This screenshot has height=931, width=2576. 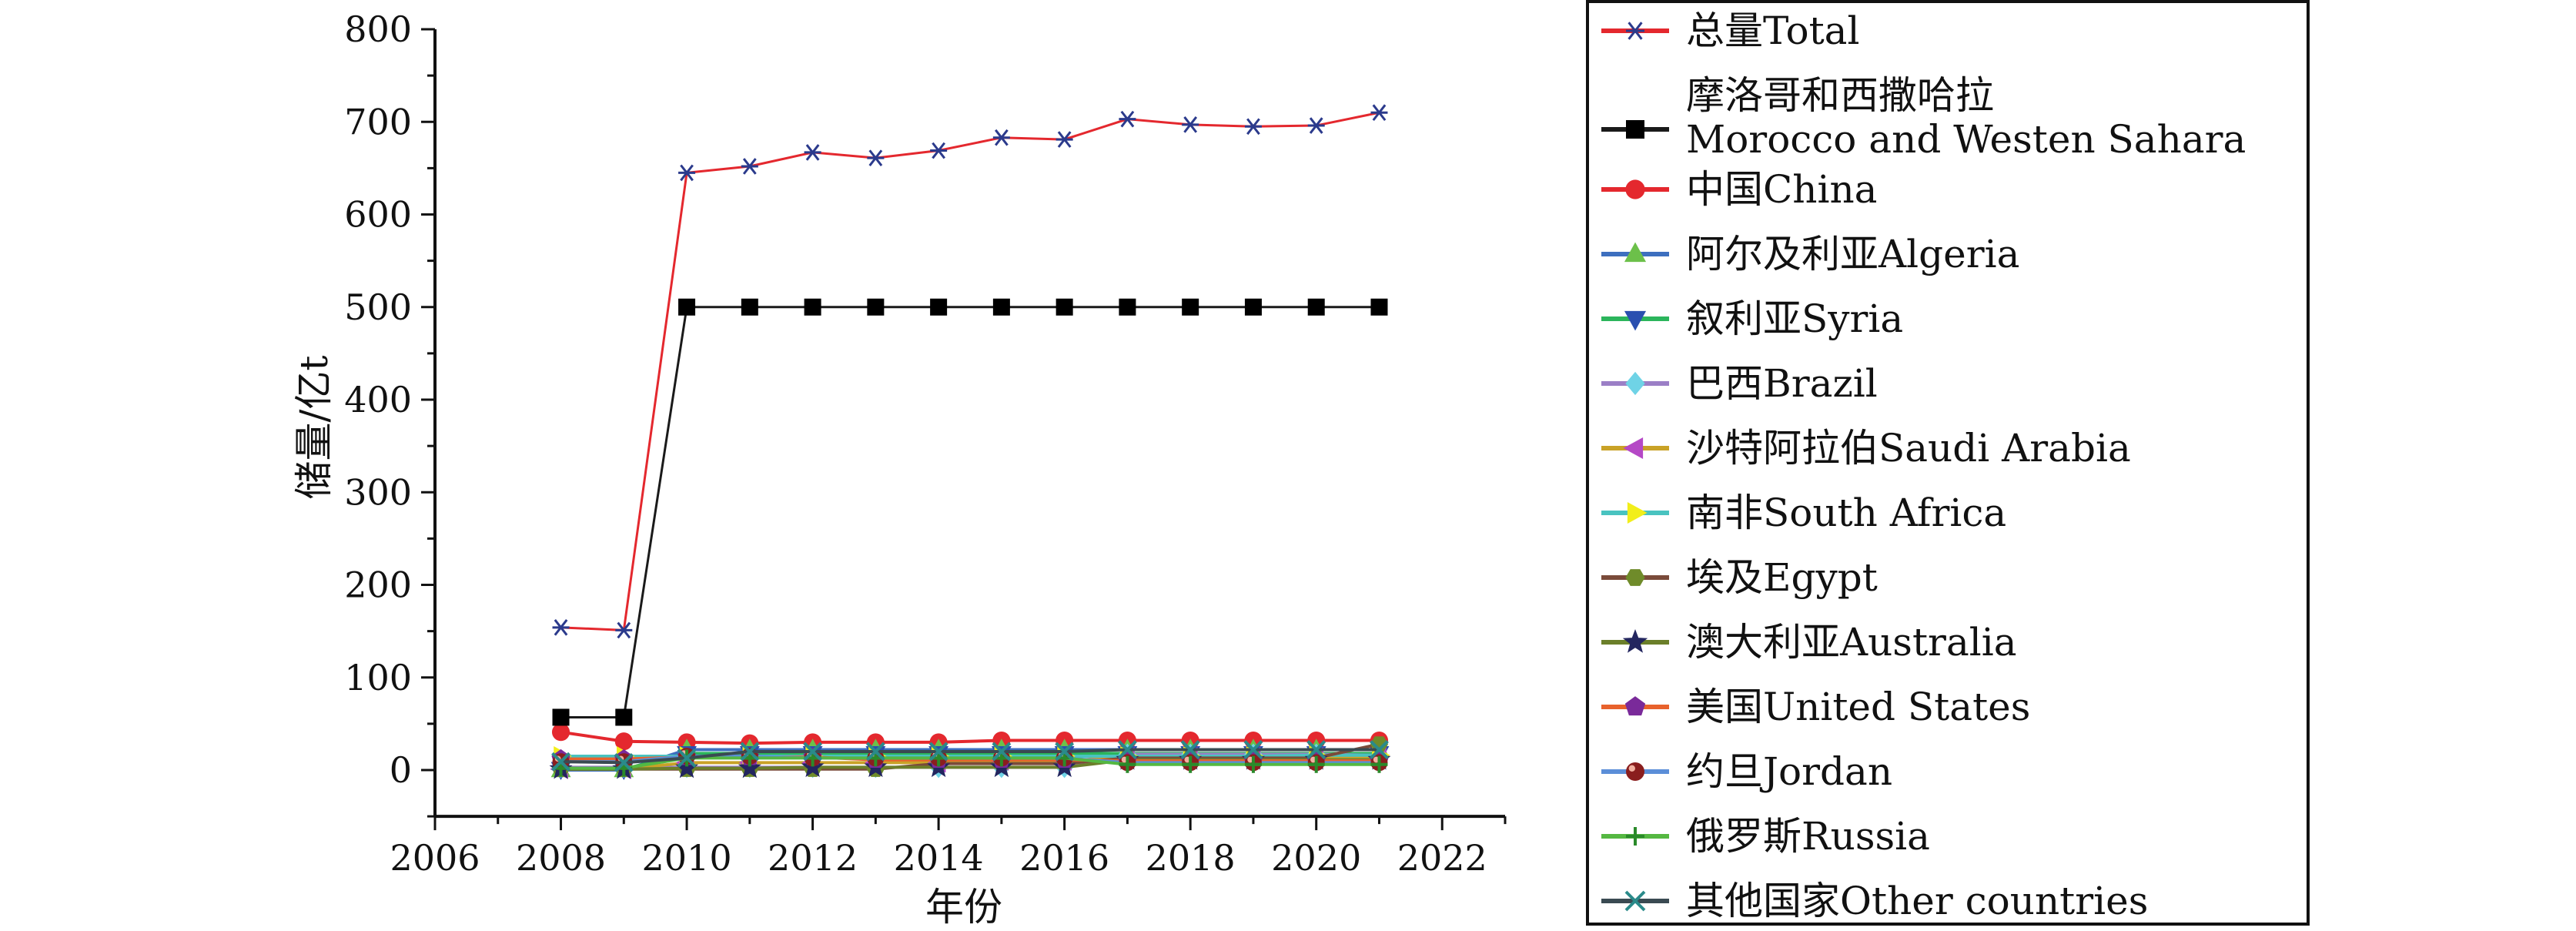 What do you see at coordinates (314, 428) in the screenshot?
I see `y-axis-title: 储量/亿t` at bounding box center [314, 428].